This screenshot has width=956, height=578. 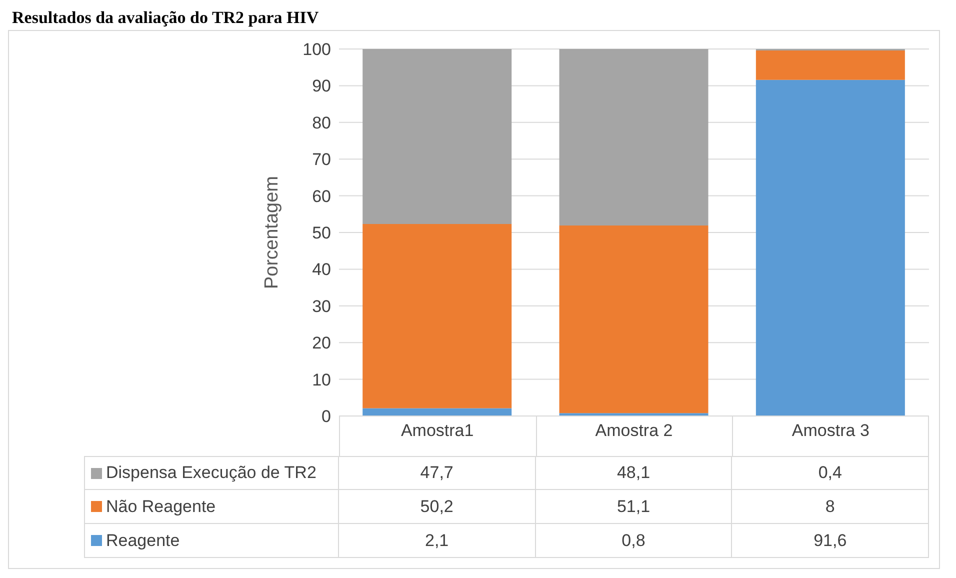 What do you see at coordinates (321, 380) in the screenshot?
I see `y-tick-label: 10` at bounding box center [321, 380].